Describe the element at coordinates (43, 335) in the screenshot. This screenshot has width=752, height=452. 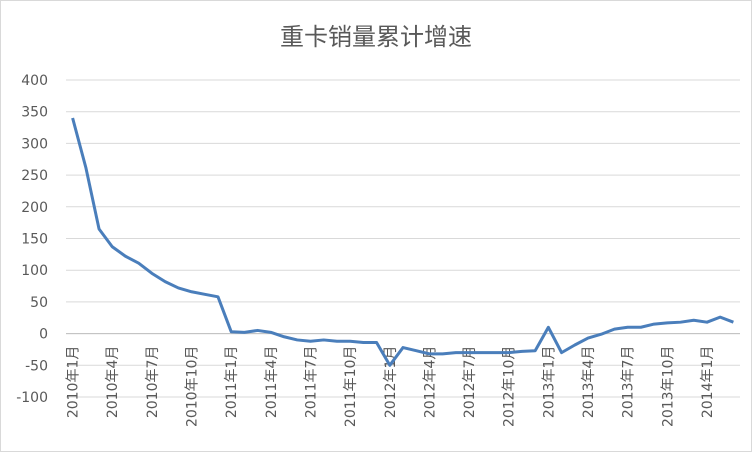
I see `y-tick-label: 0` at that location.